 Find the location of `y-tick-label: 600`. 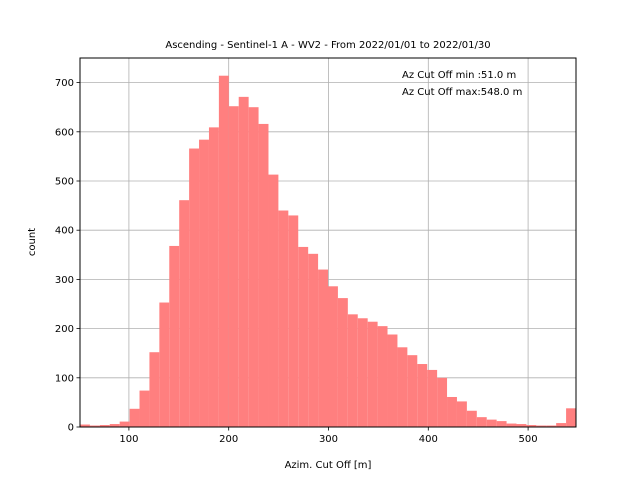

y-tick-label: 600 is located at coordinates (64, 132).